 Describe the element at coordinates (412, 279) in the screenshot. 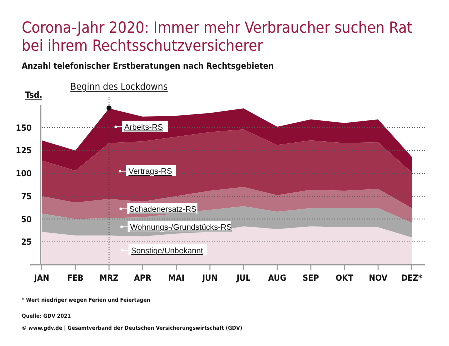

I see `x-tick-label: DEZ*` at that location.